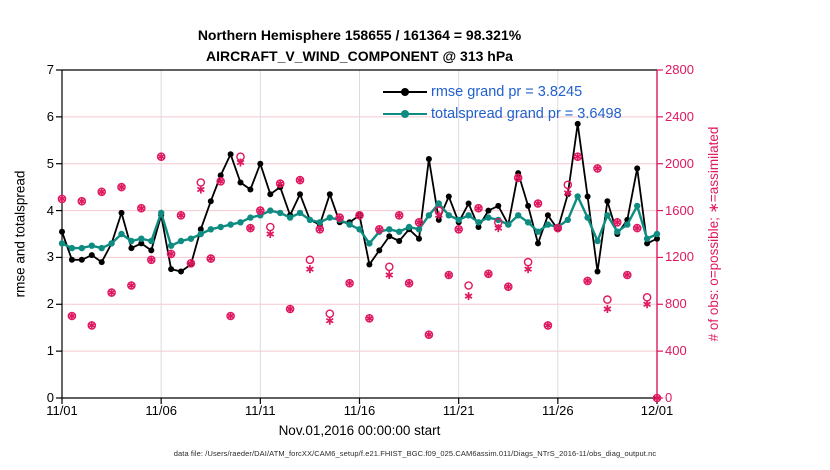  Describe the element at coordinates (50, 397) in the screenshot. I see `y-tick-label-left: 0` at that location.